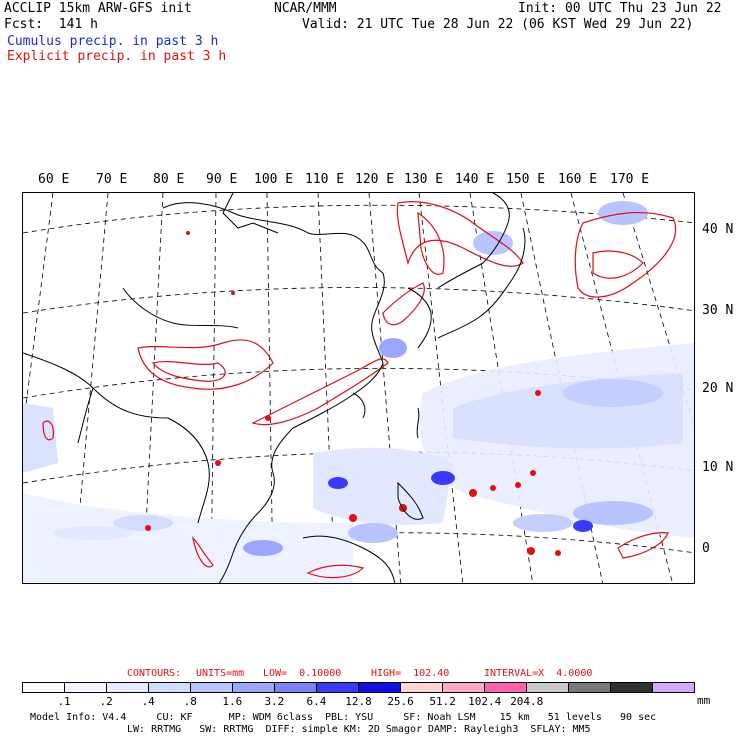  Describe the element at coordinates (442, 701) in the screenshot. I see `colorbar-tick-label: 51.2` at that location.